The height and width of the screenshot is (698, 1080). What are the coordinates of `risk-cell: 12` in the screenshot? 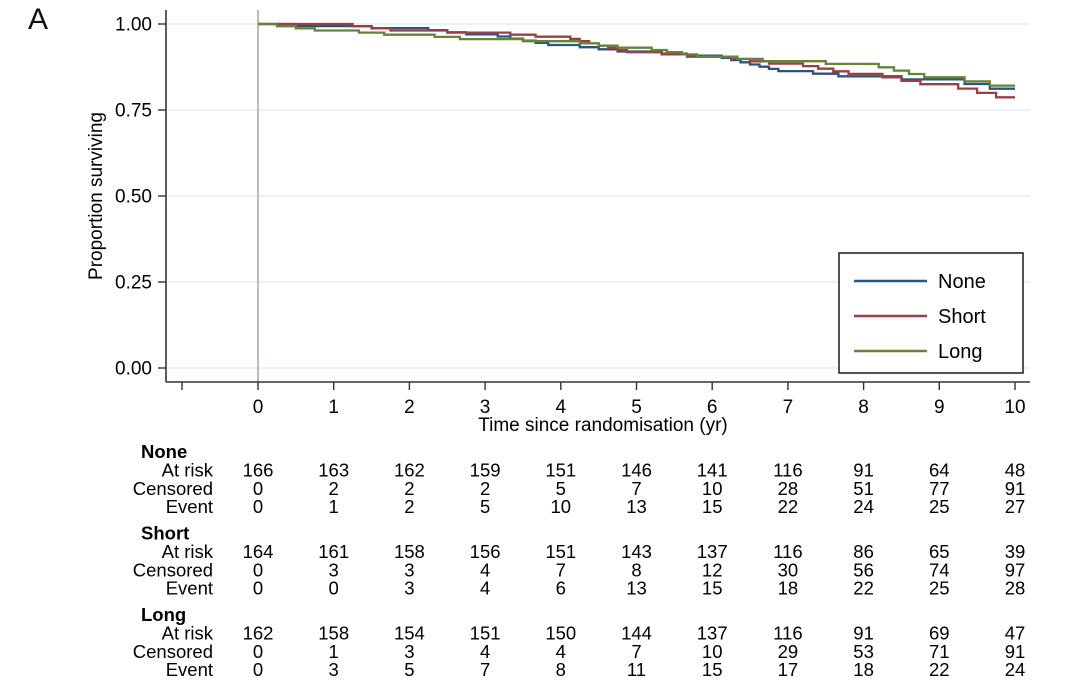 It's located at (712, 569).